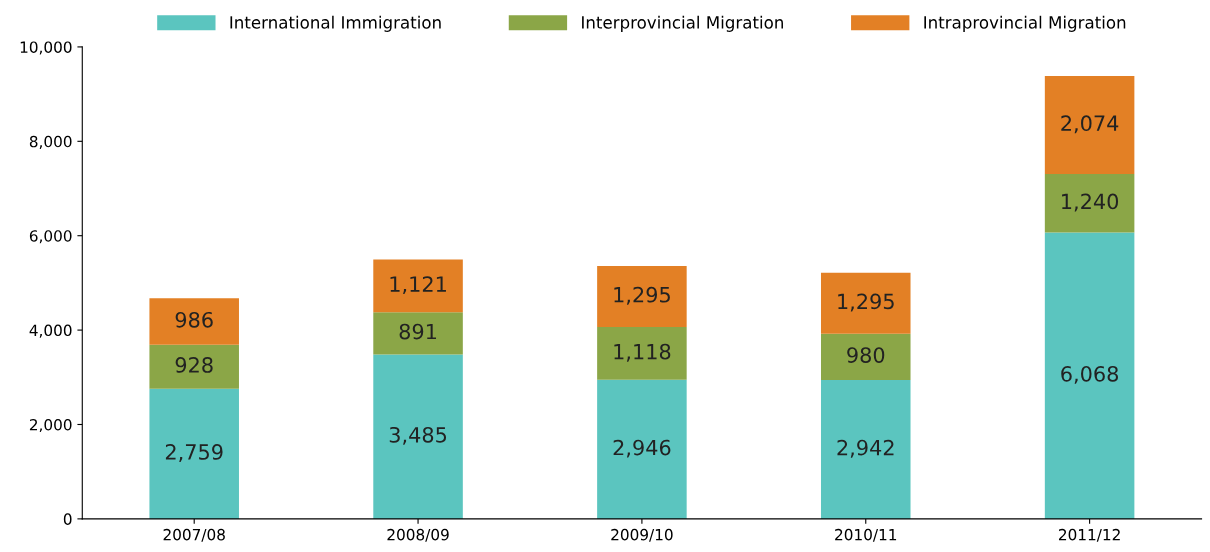  What do you see at coordinates (50, 237) in the screenshot?
I see `y-tick-label: 6,000` at bounding box center [50, 237].